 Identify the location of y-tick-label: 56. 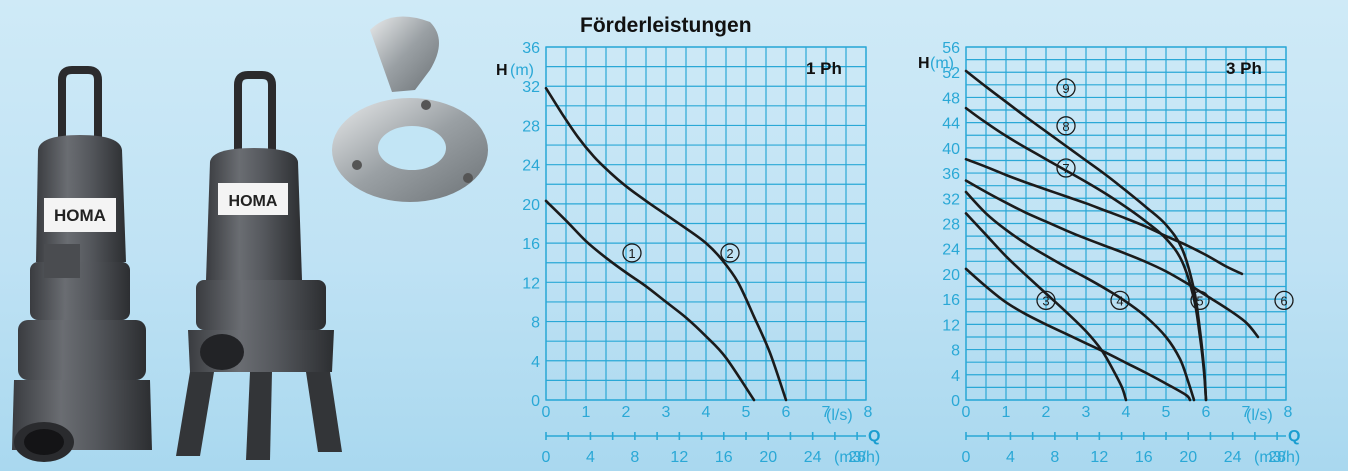
(951, 48).